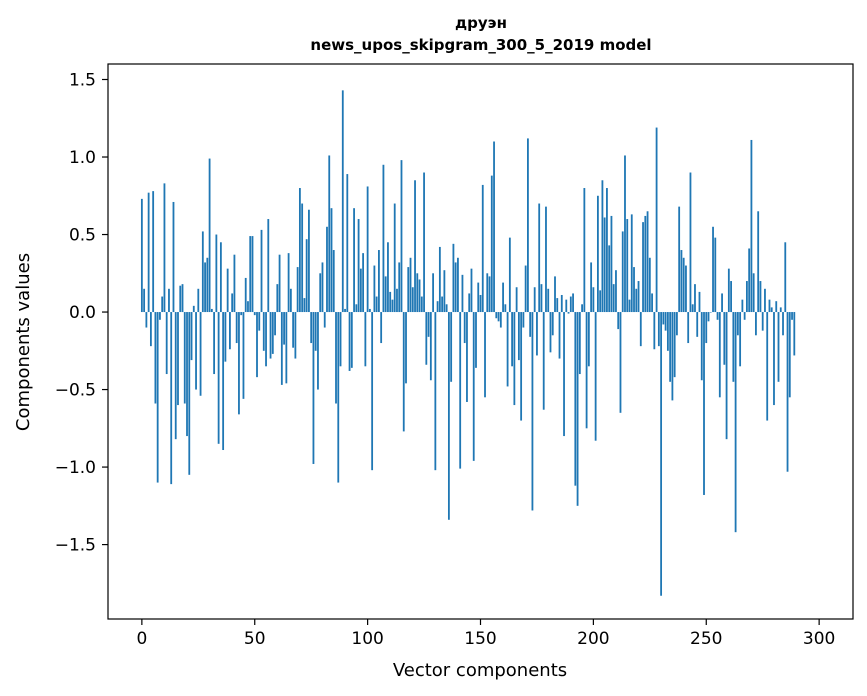  What do you see at coordinates (481, 23) in the screenshot?
I see `chart-title-line1: друэн` at bounding box center [481, 23].